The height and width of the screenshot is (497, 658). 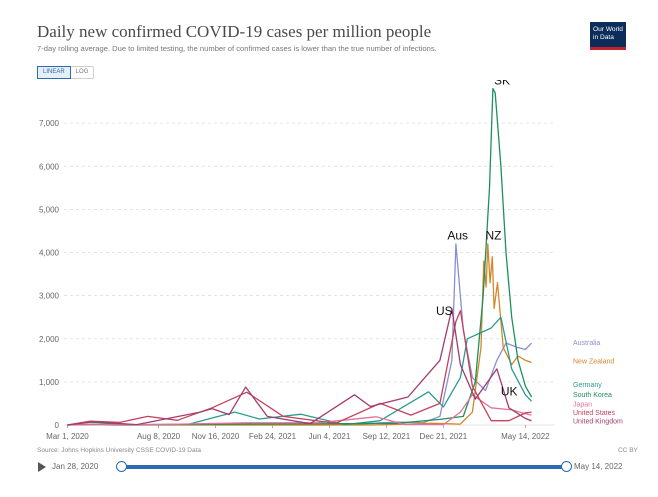 What do you see at coordinates (49, 296) in the screenshot?
I see `y-tick-label: 3,000` at bounding box center [49, 296].